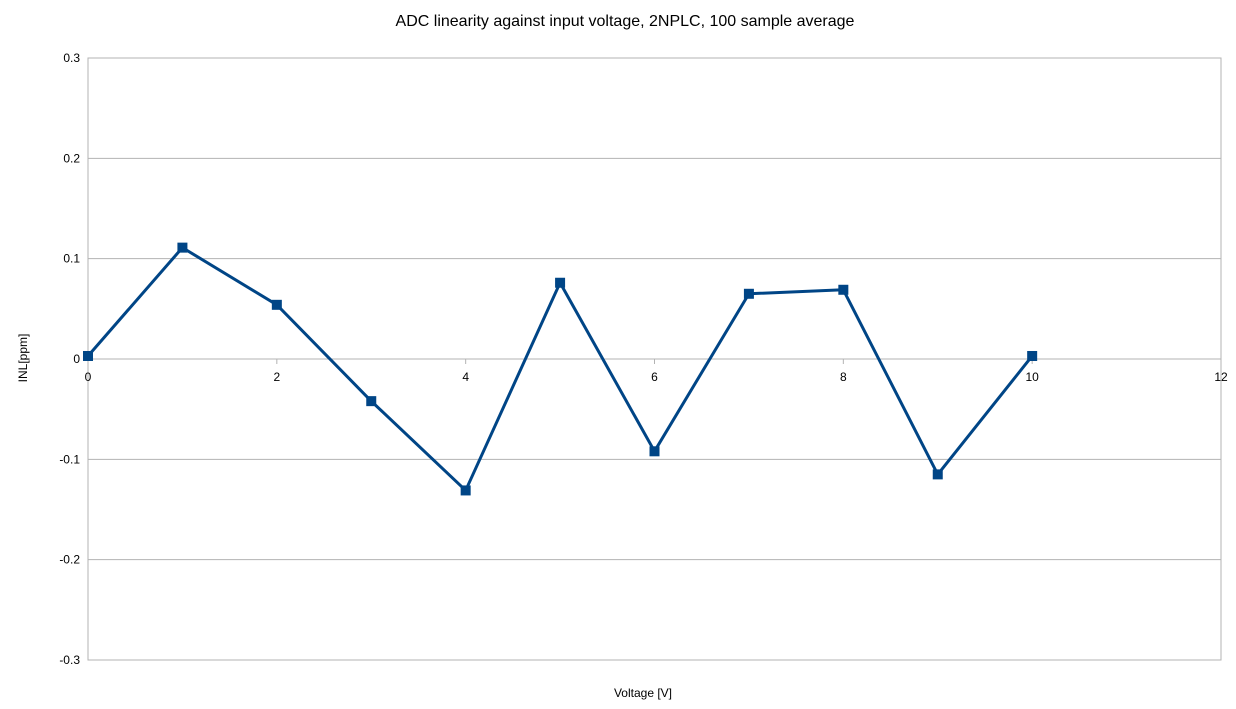  I want to click on x-tick-label: 2, so click(276, 377).